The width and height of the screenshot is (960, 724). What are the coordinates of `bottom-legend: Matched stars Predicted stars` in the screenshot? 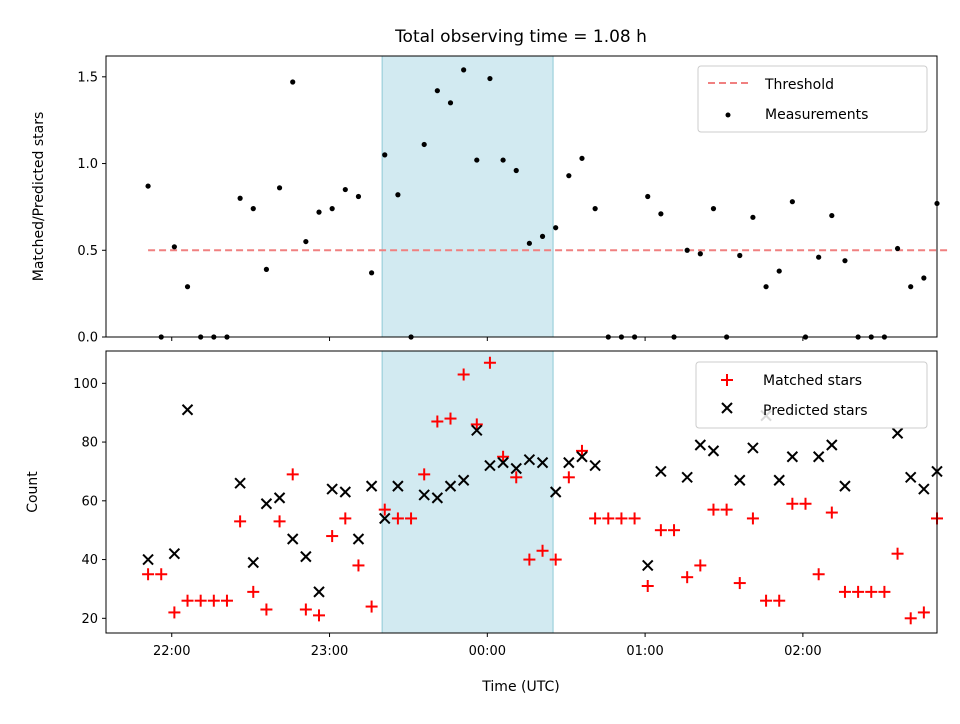 It's located at (811, 395).